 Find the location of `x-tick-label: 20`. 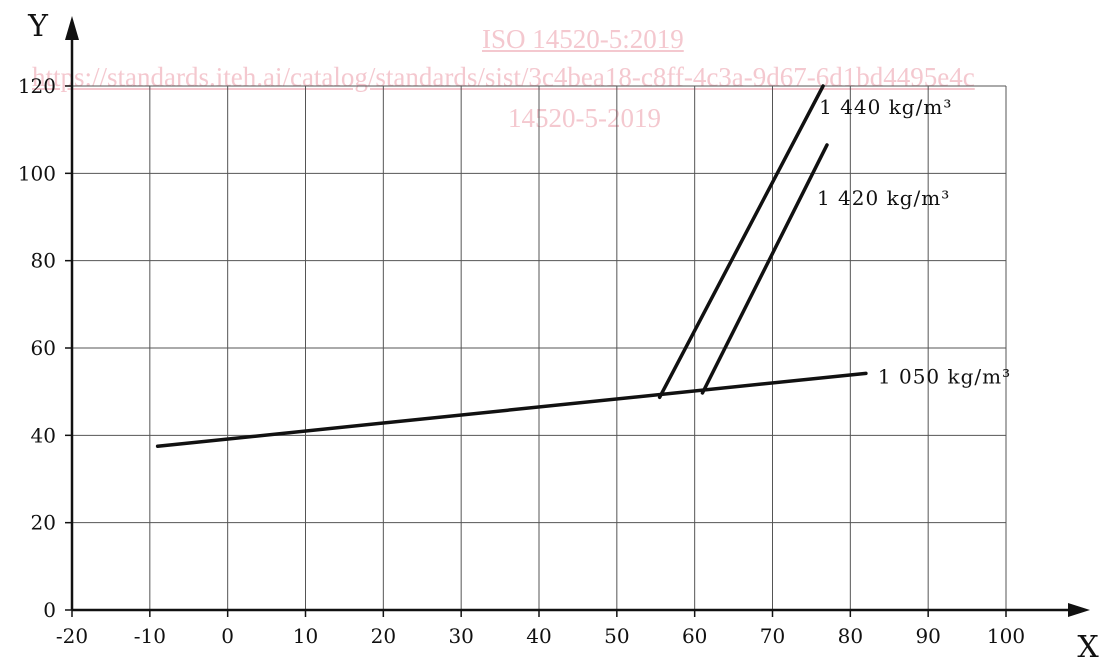

x-tick-label: 20 is located at coordinates (383, 636).